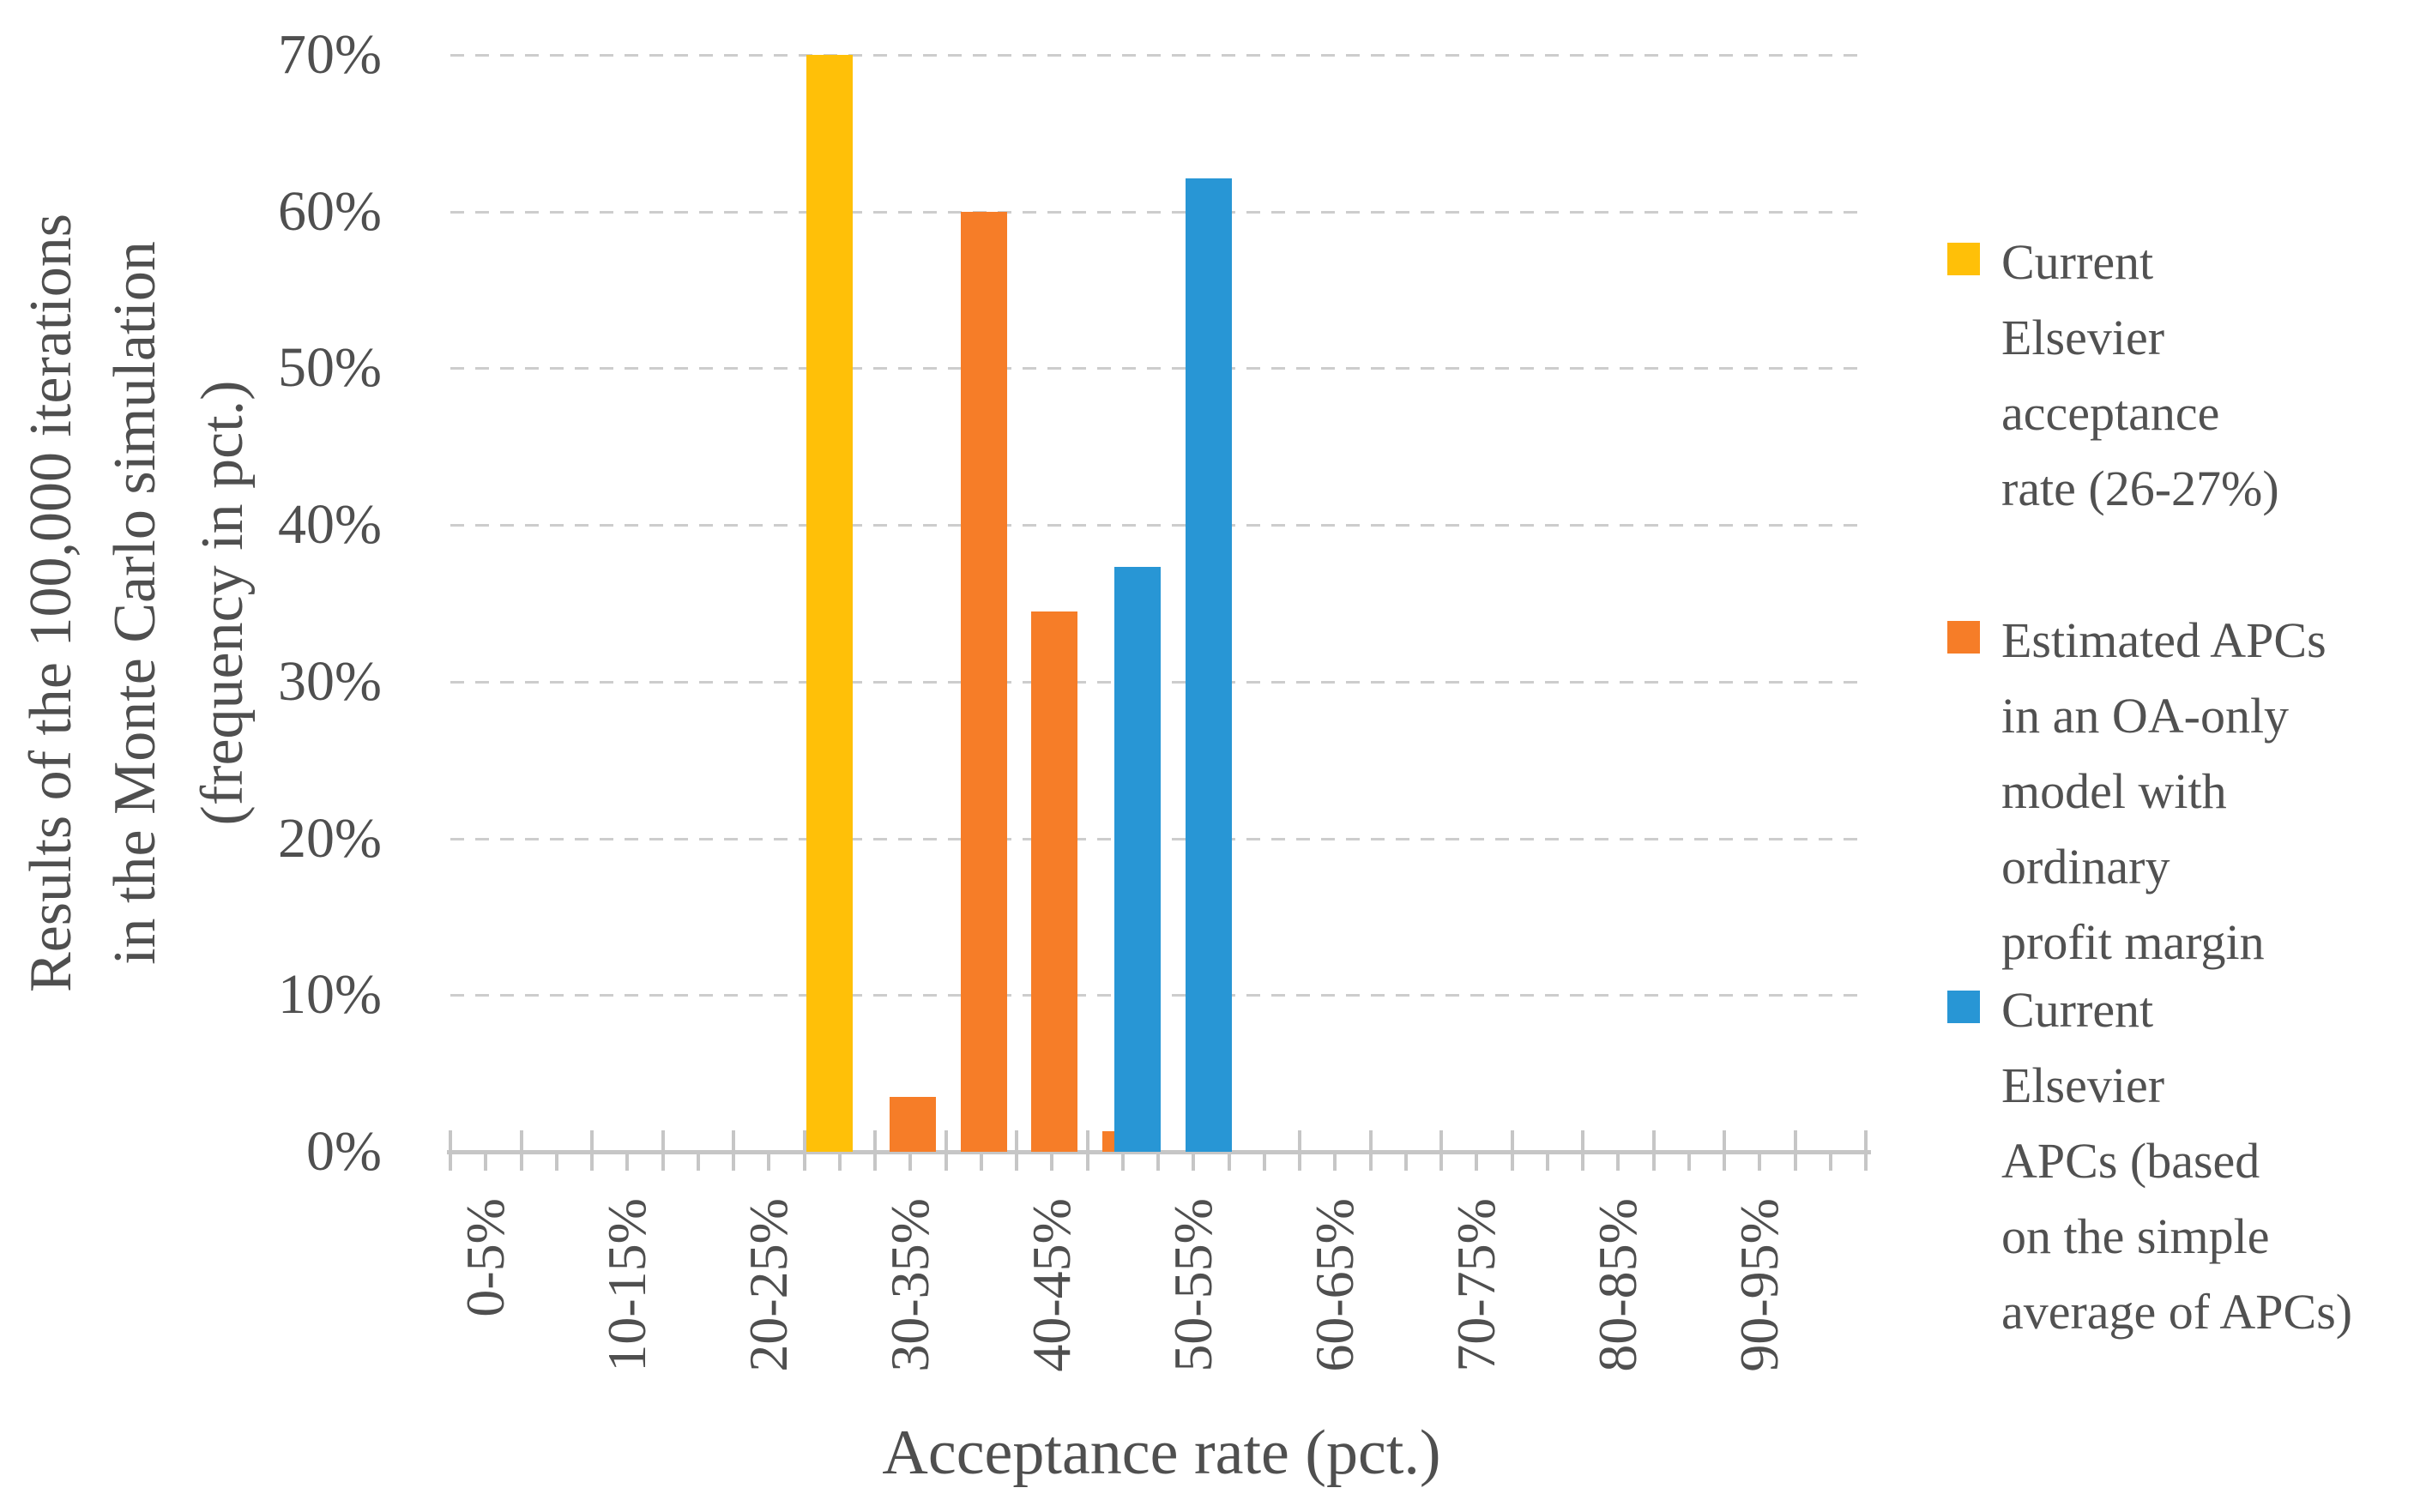 The width and height of the screenshot is (2414, 1512). I want to click on x-tick-label: 40-45%, so click(1052, 1285).